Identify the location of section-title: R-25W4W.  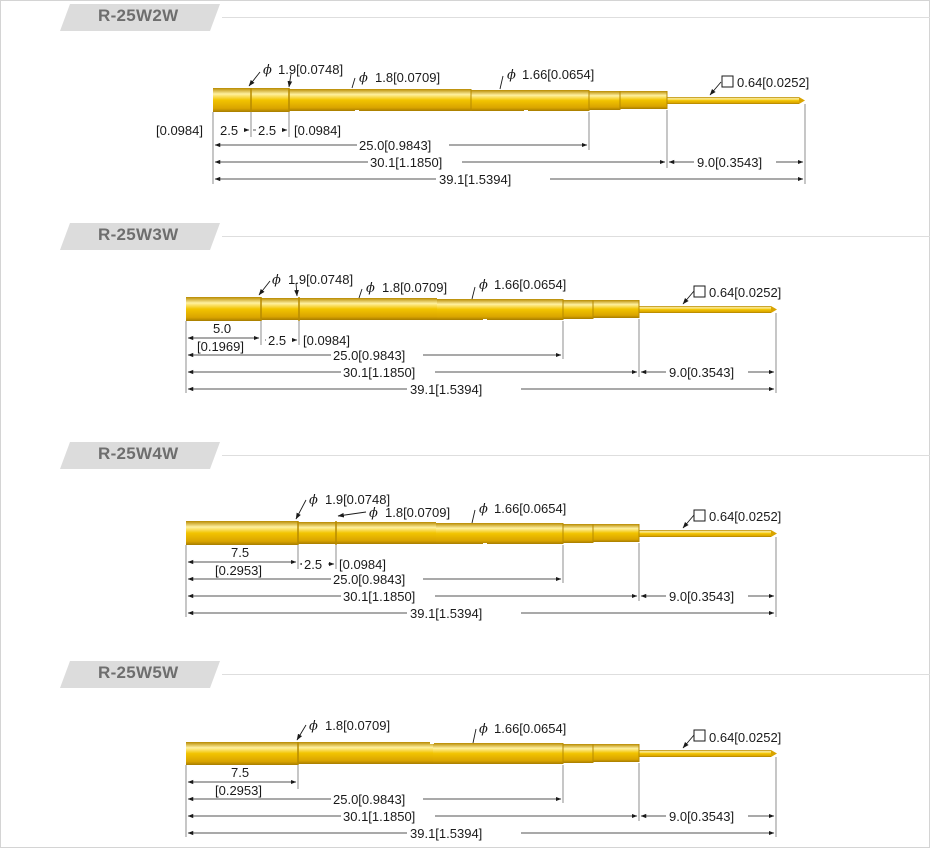
(138, 453).